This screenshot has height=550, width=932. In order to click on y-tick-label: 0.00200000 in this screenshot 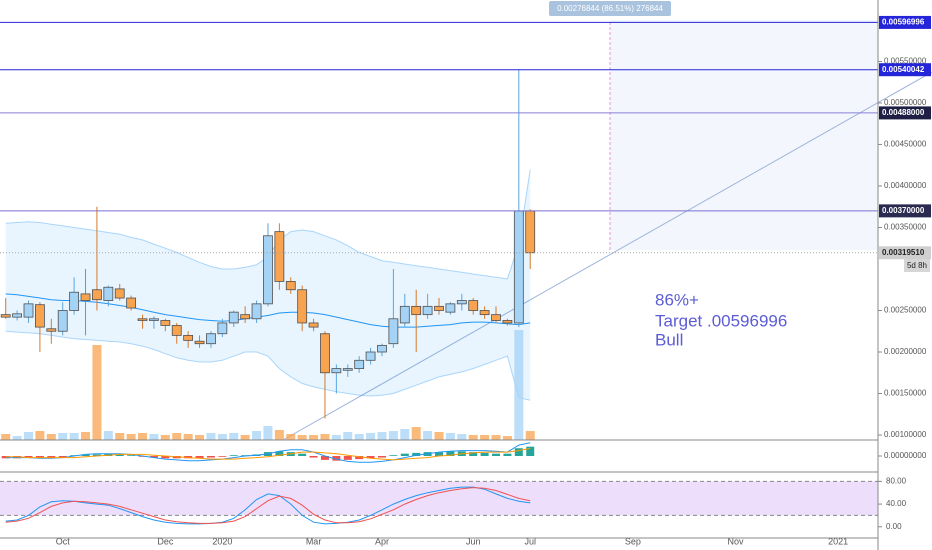, I will do `click(905, 351)`.